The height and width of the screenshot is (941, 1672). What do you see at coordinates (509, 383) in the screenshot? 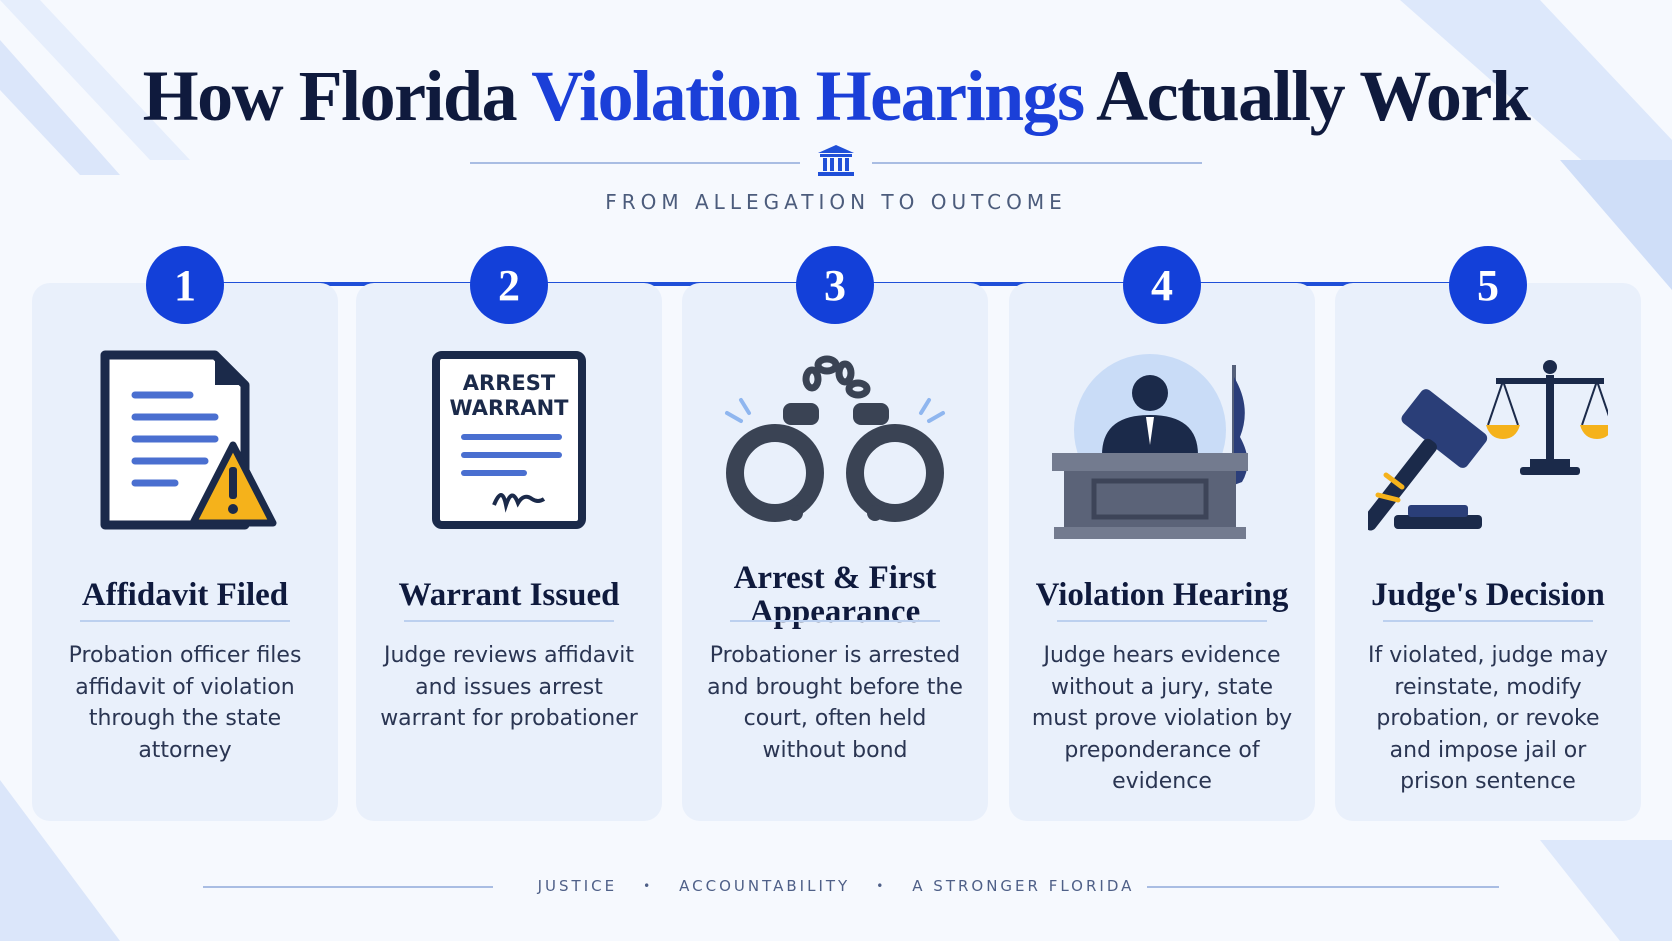
I see `icon-text: ARREST` at bounding box center [509, 383].